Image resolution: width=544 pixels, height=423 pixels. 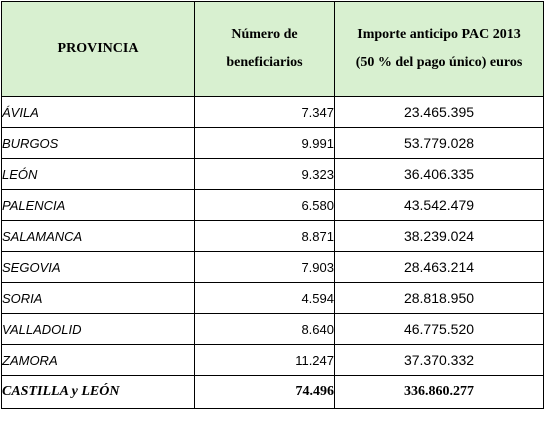 I want to click on header-beneficiarios-line2: beneficiarios, so click(x=264, y=62).